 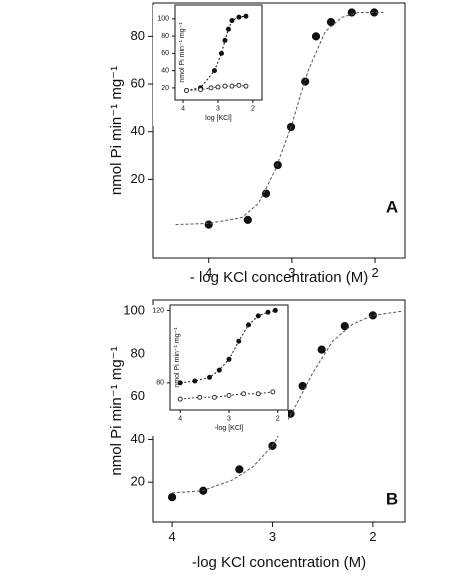 I want to click on y-tick-label: 120, so click(x=158, y=310).